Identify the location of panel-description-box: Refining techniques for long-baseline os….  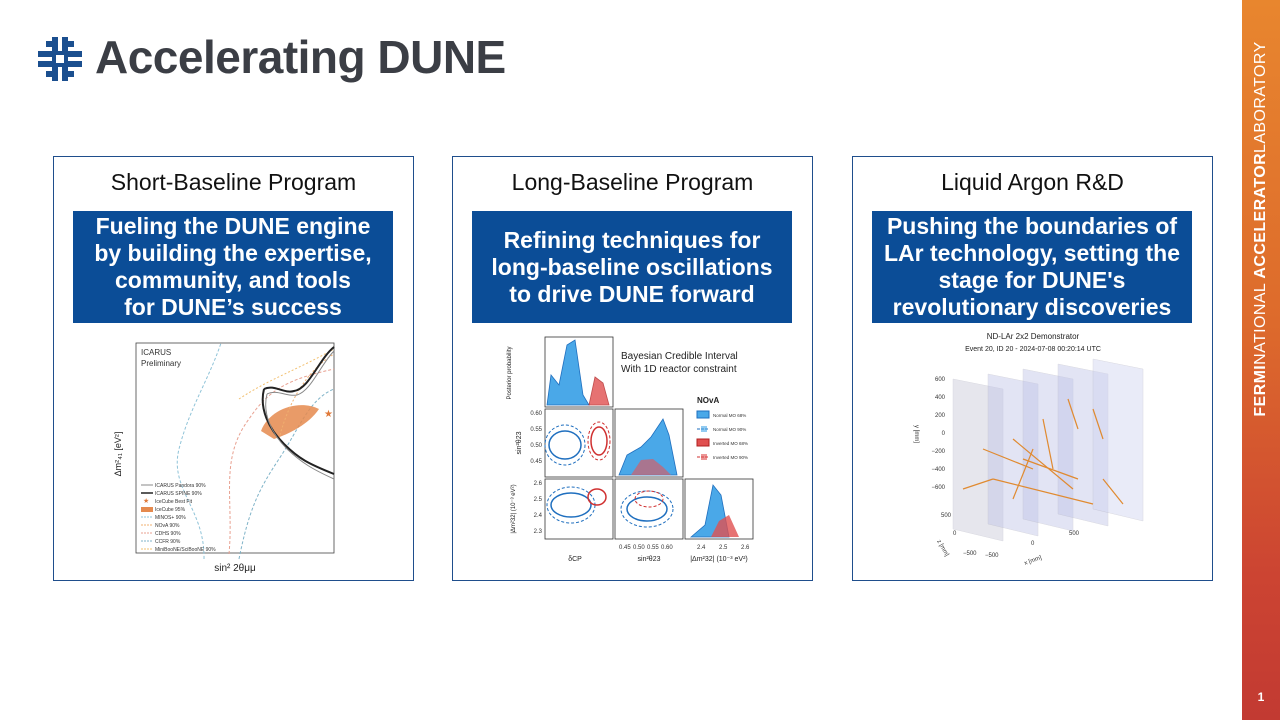
(632, 267).